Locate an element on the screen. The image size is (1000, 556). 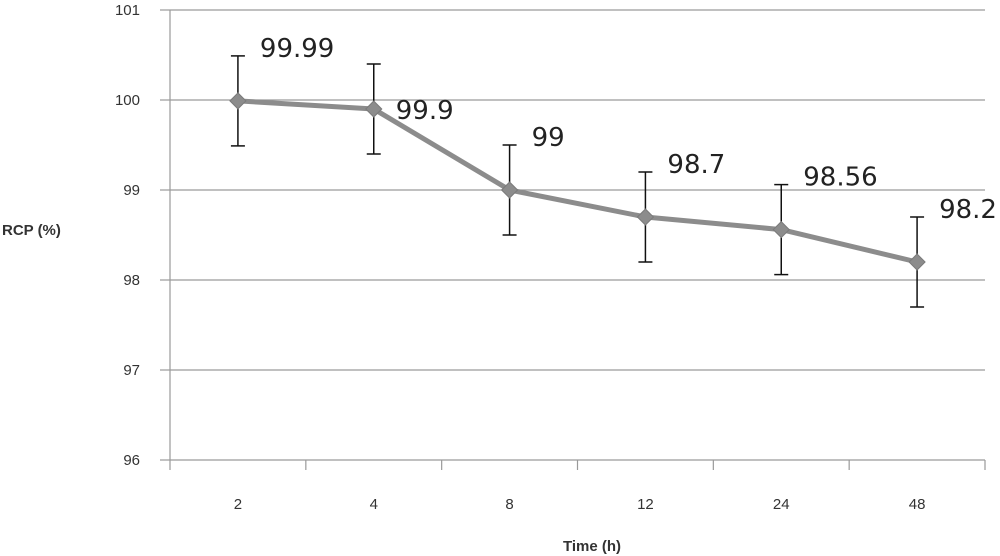
x-tick-label: 2 is located at coordinates (238, 504).